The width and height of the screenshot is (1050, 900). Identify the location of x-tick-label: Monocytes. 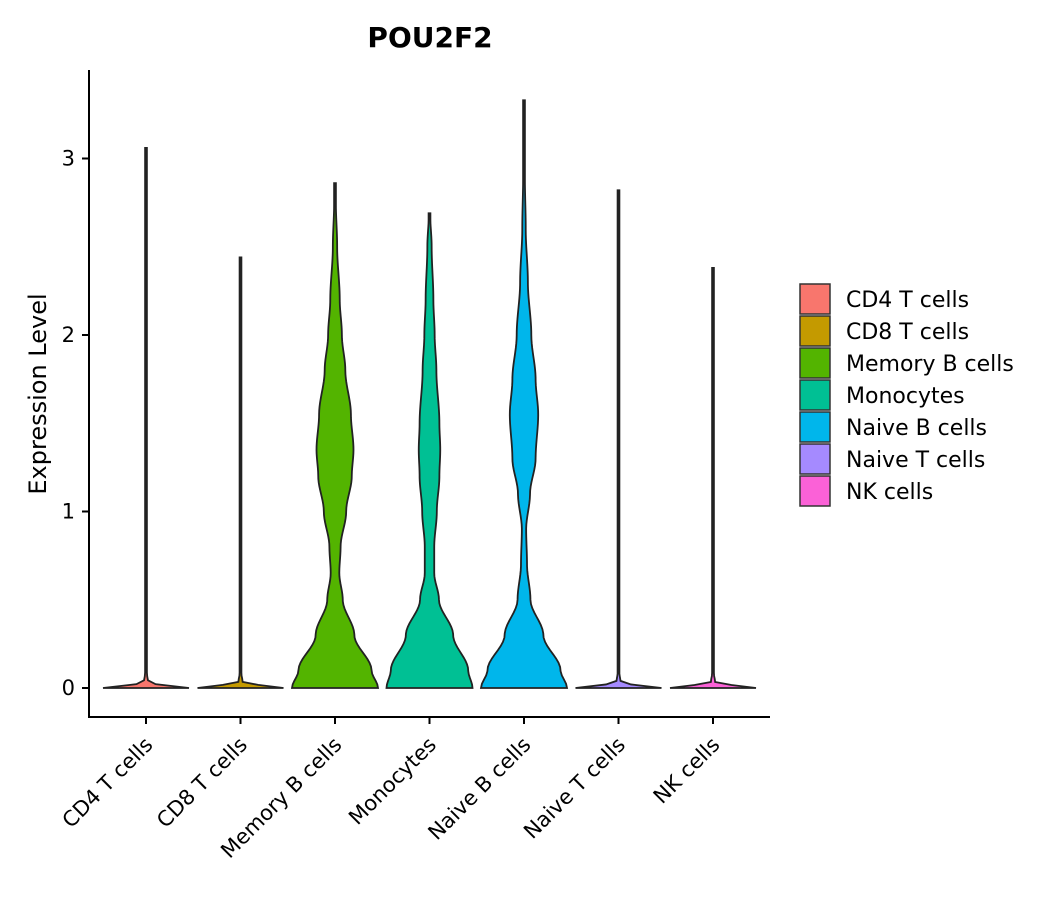
(392, 781).